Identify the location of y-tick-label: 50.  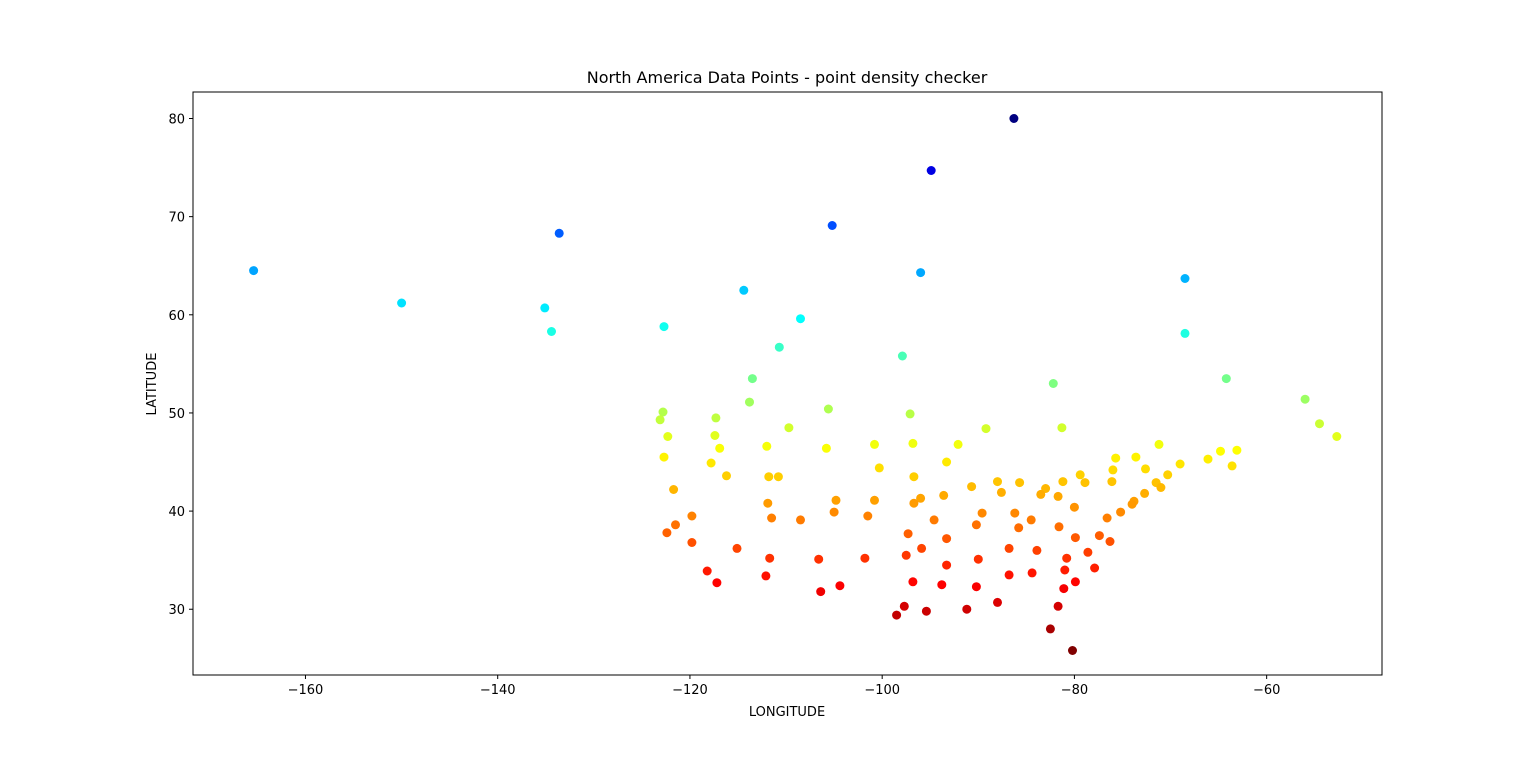
(176, 414).